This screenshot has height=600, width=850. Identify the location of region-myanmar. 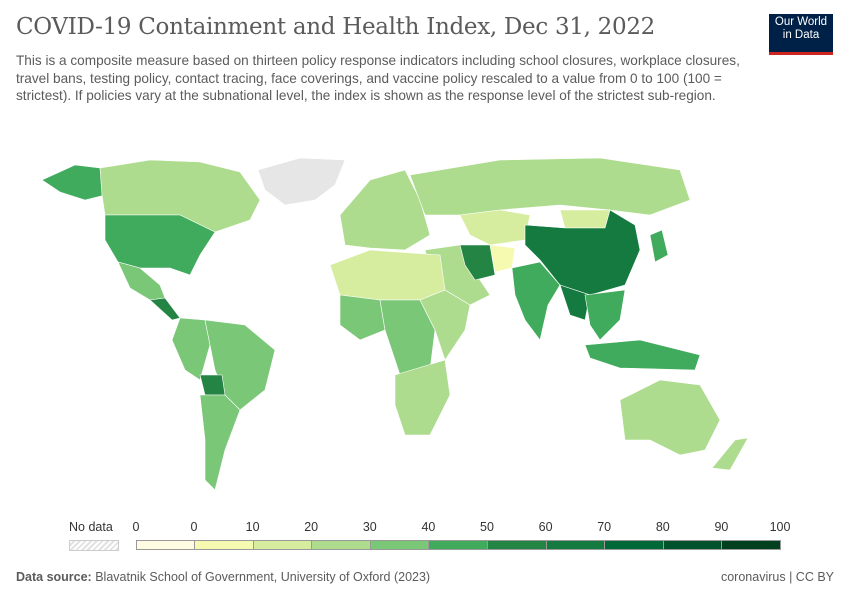
(575, 302).